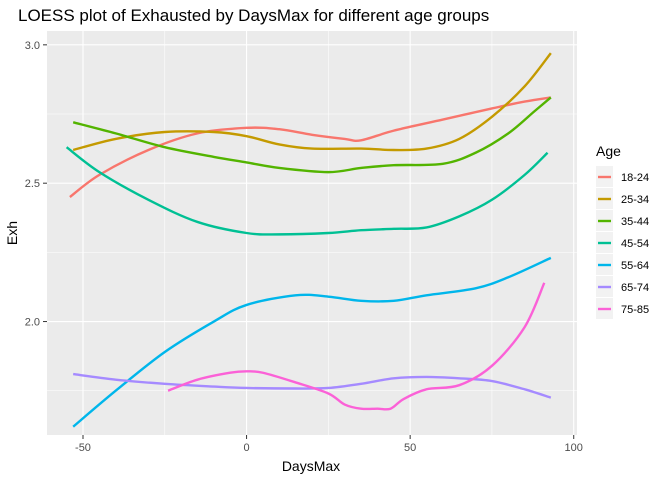 Image resolution: width=672 pixels, height=480 pixels. Describe the element at coordinates (83, 448) in the screenshot. I see `x-tick-label: -50` at that location.